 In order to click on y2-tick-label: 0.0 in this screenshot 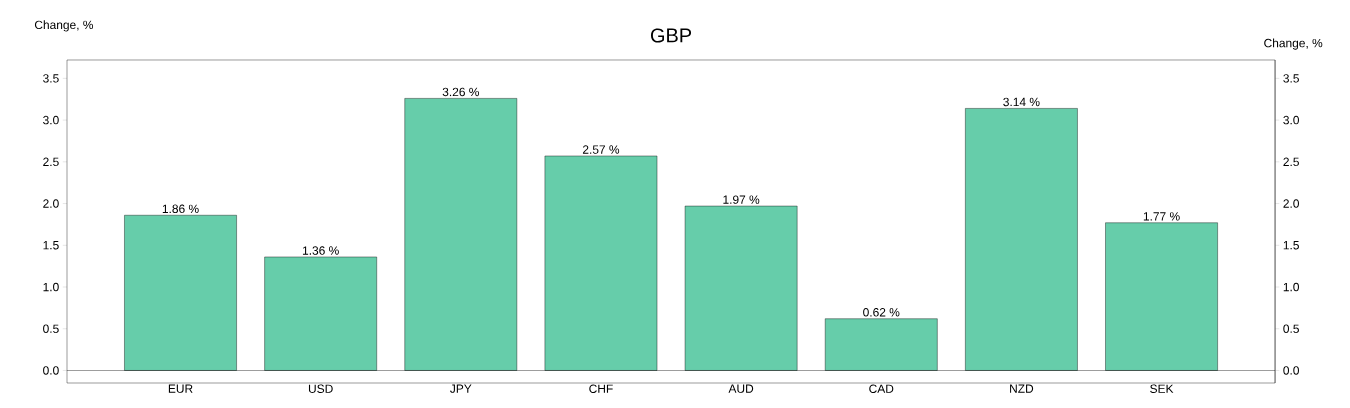, I will do `click(1291, 370)`.